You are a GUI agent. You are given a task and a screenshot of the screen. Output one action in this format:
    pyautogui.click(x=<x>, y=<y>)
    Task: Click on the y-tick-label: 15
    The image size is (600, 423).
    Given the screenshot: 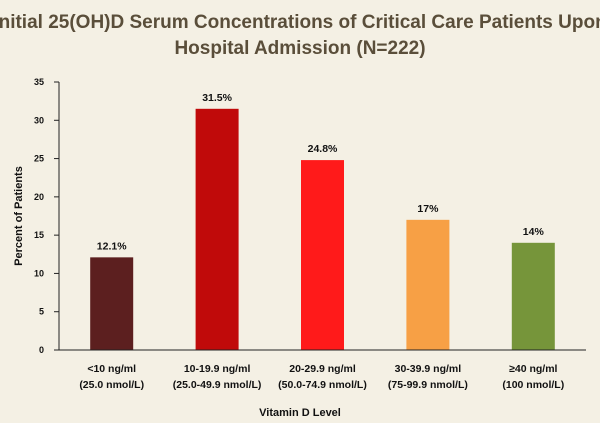 What is the action you would take?
    pyautogui.click(x=39, y=235)
    